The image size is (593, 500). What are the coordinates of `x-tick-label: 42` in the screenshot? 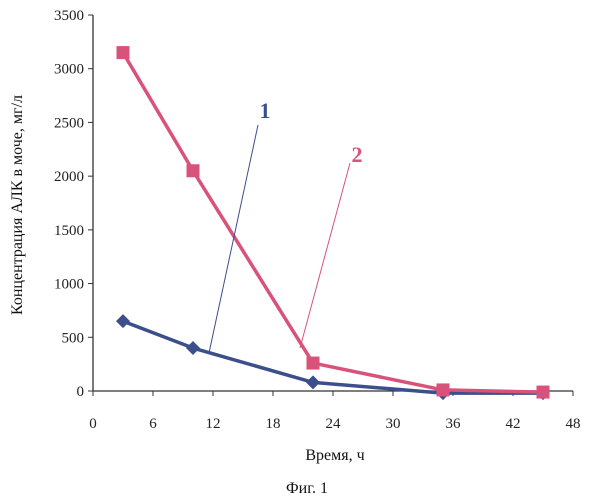 It's located at (513, 424).